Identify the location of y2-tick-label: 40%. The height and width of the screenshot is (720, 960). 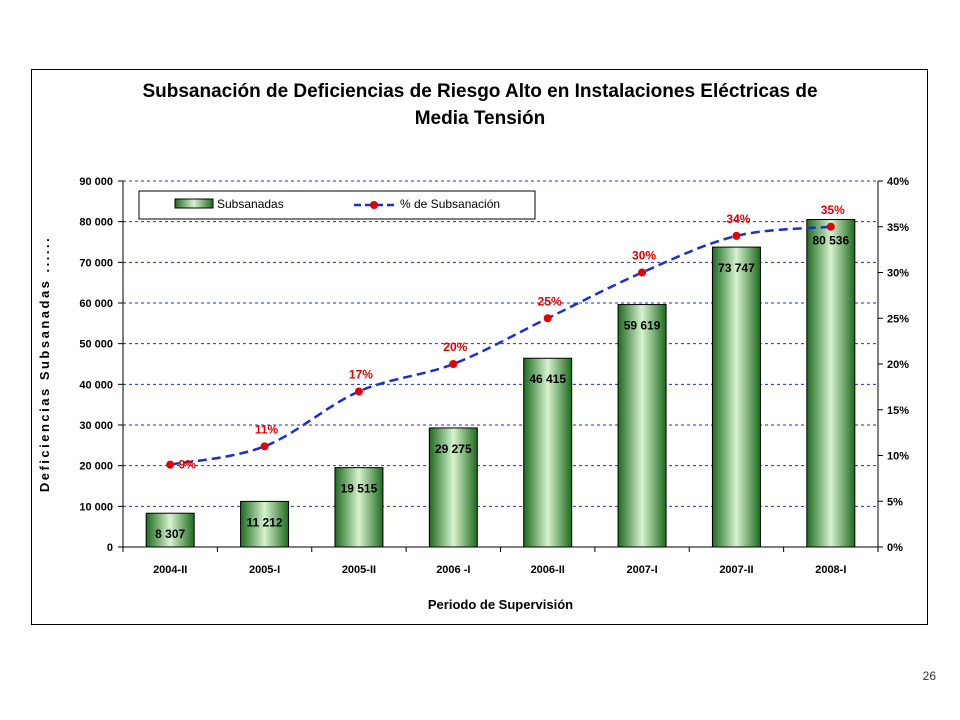
(898, 182).